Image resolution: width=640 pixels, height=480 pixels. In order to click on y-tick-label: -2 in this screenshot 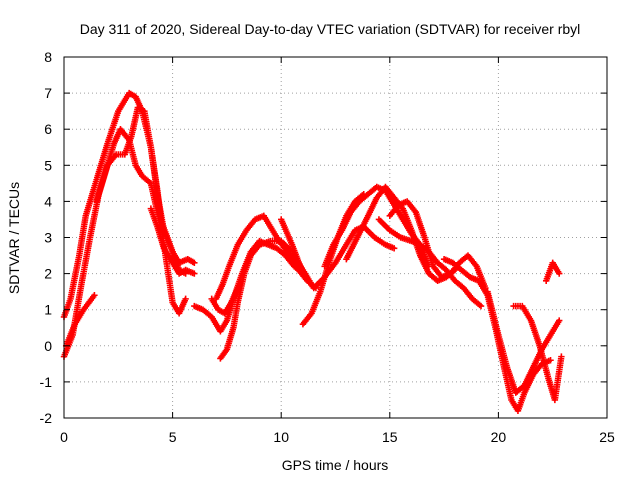, I will do `click(46, 418)`.